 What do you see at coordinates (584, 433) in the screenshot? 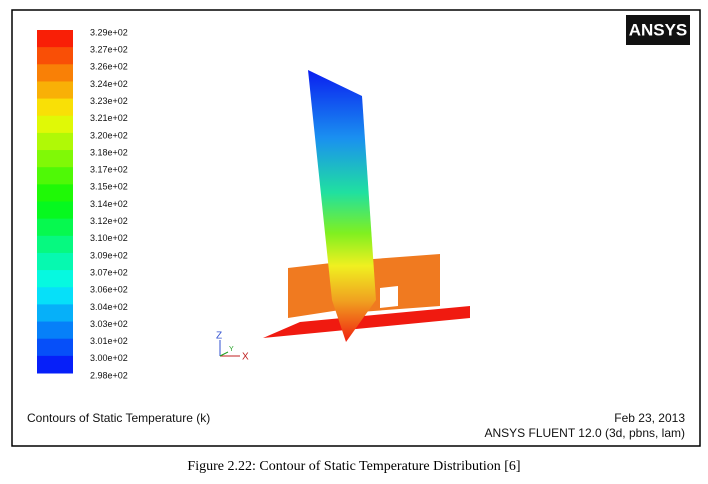
I see `software: ANSYS FLUENT 12.0 (3d, pbns, lam)` at bounding box center [584, 433].